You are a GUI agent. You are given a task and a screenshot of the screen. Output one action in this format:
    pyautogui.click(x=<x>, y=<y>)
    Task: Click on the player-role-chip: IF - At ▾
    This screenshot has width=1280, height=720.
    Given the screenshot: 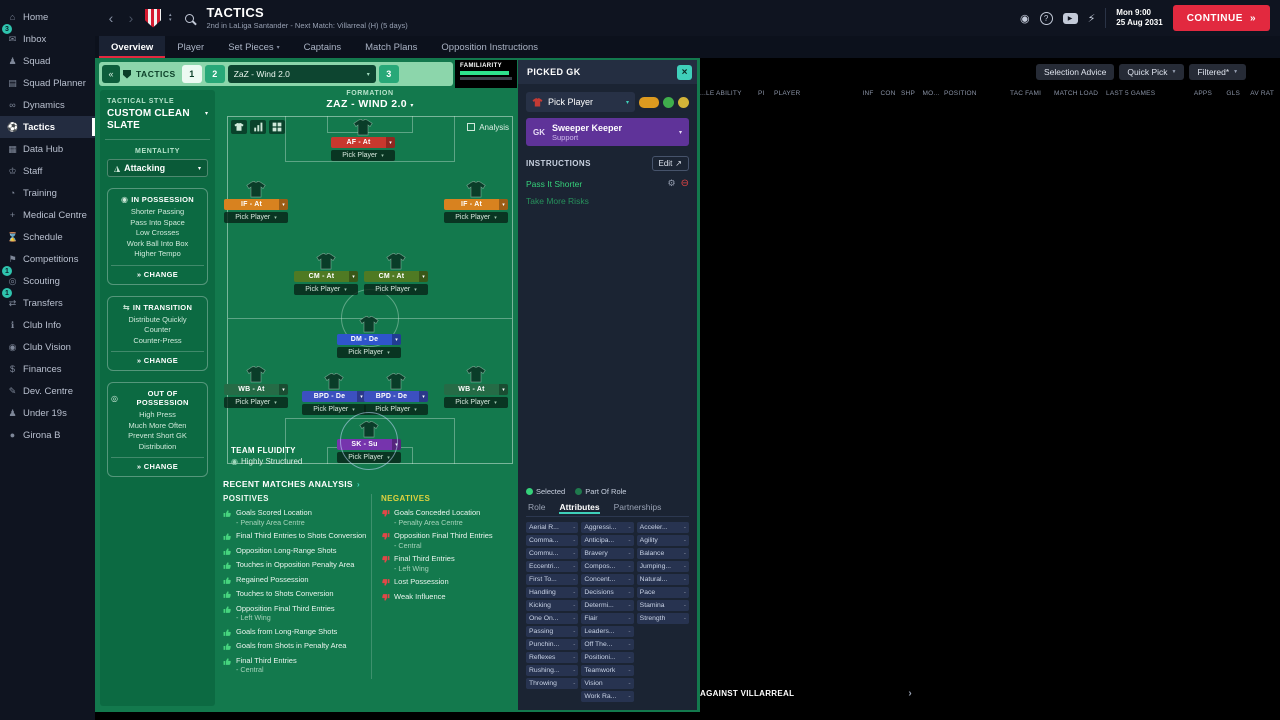 What is the action you would take?
    pyautogui.click(x=256, y=204)
    